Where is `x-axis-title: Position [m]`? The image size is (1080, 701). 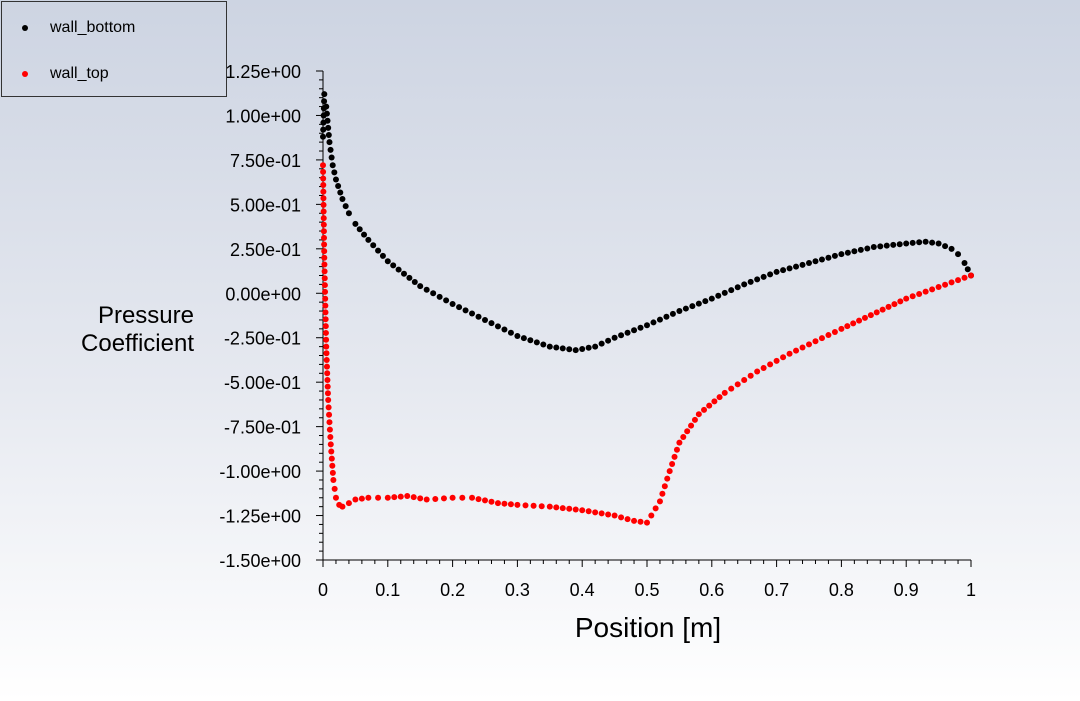 x-axis-title: Position [m] is located at coordinates (648, 627).